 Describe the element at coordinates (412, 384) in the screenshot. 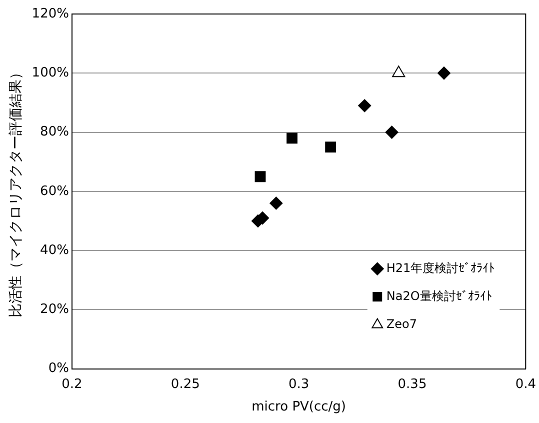

I see `x-tick-label: 0.35` at that location.